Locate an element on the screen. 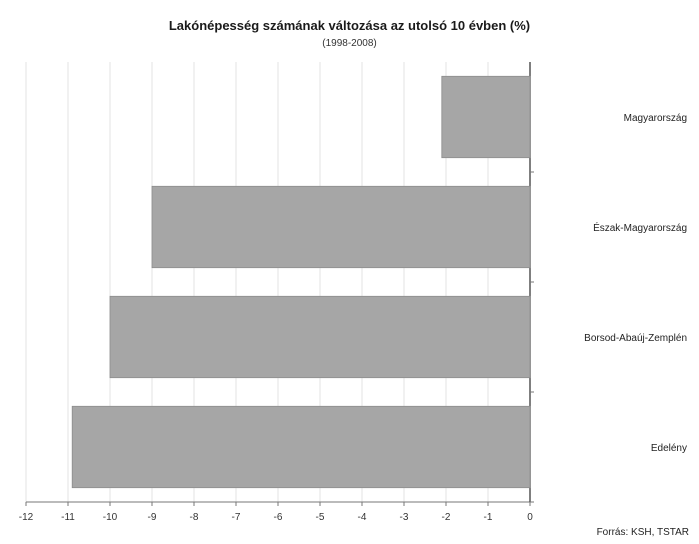 This screenshot has width=699, height=544. x-tick-label: -11 is located at coordinates (68, 517).